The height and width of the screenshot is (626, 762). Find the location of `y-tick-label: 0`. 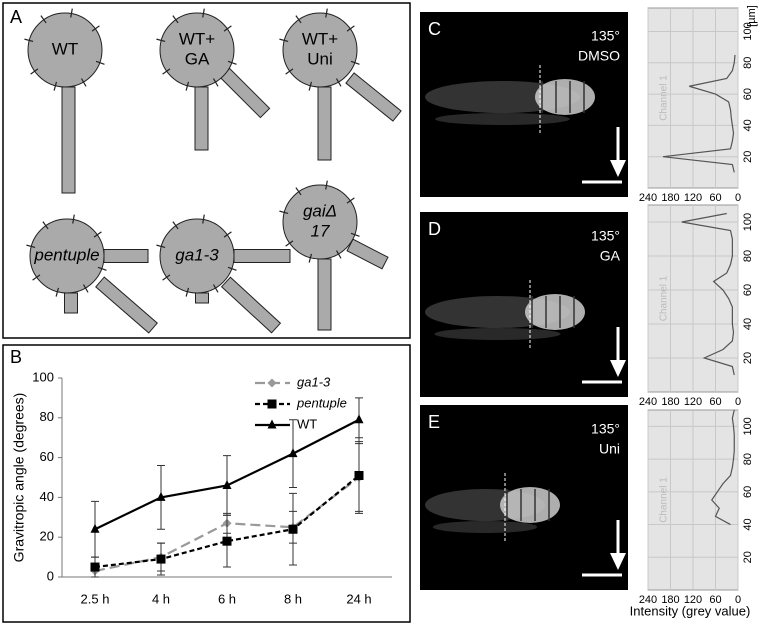

y-tick-label: 0 is located at coordinates (50, 575).